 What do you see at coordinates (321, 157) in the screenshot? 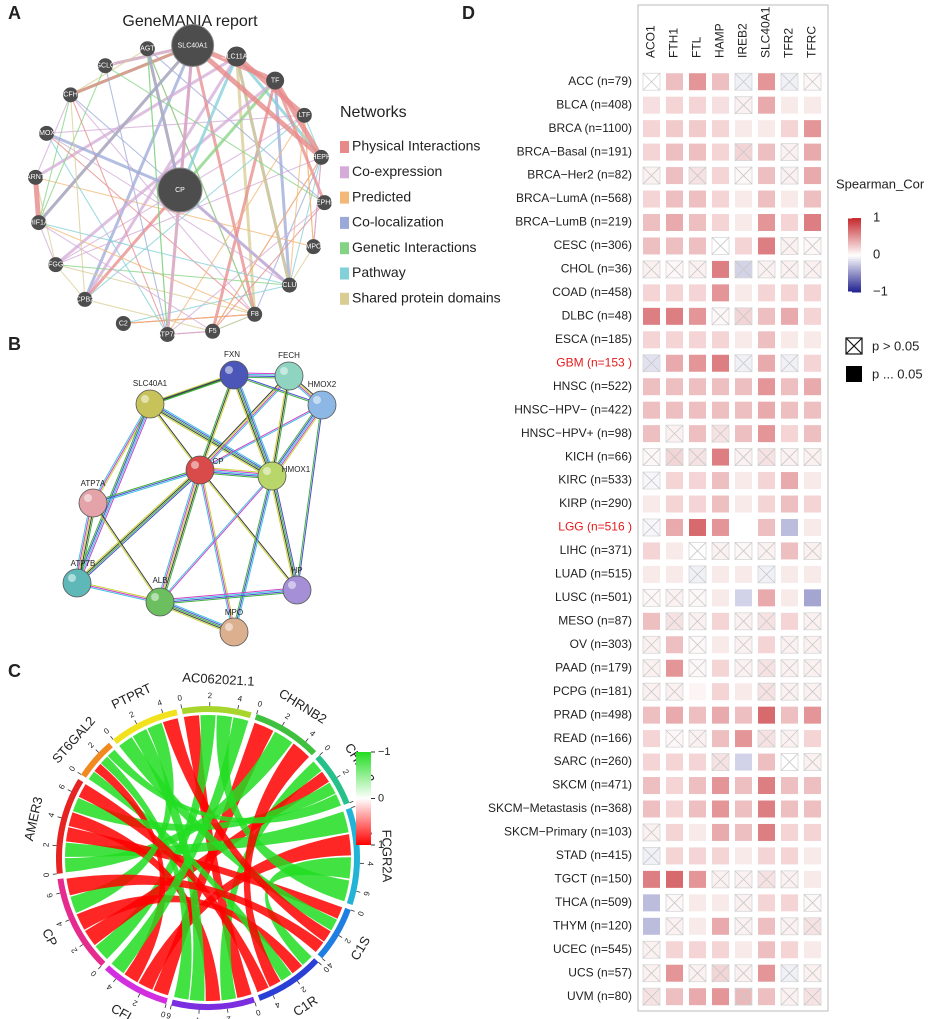
I see `gene-label: HEPH` at bounding box center [321, 157].